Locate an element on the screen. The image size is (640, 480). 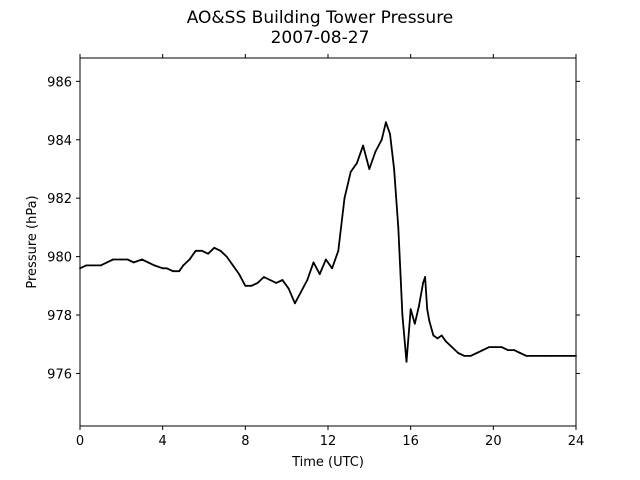
y-tick-label: 978 is located at coordinates (59, 316).